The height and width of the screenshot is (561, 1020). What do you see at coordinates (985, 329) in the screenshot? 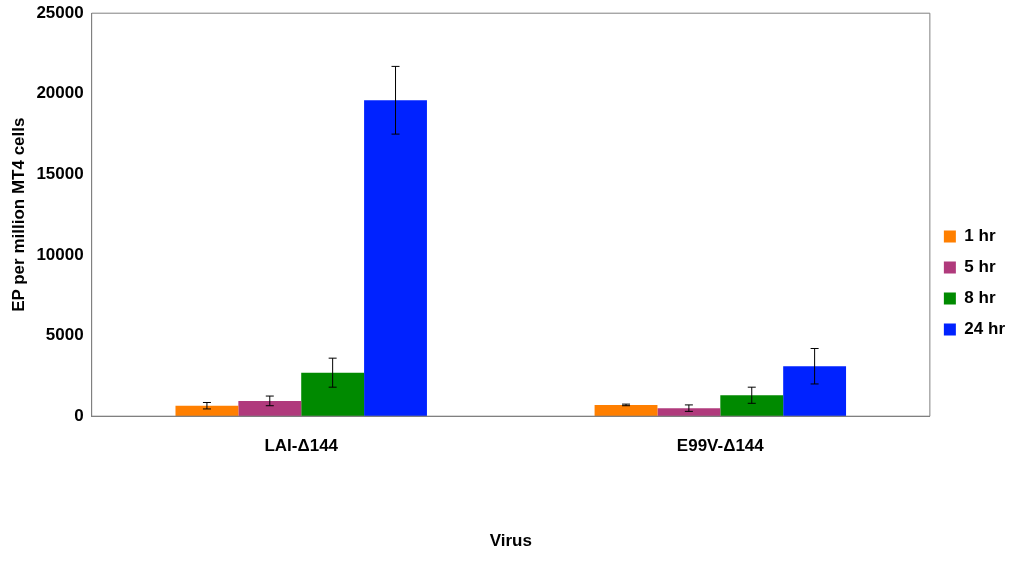
I see `legend-label: 24 hr` at bounding box center [985, 329].